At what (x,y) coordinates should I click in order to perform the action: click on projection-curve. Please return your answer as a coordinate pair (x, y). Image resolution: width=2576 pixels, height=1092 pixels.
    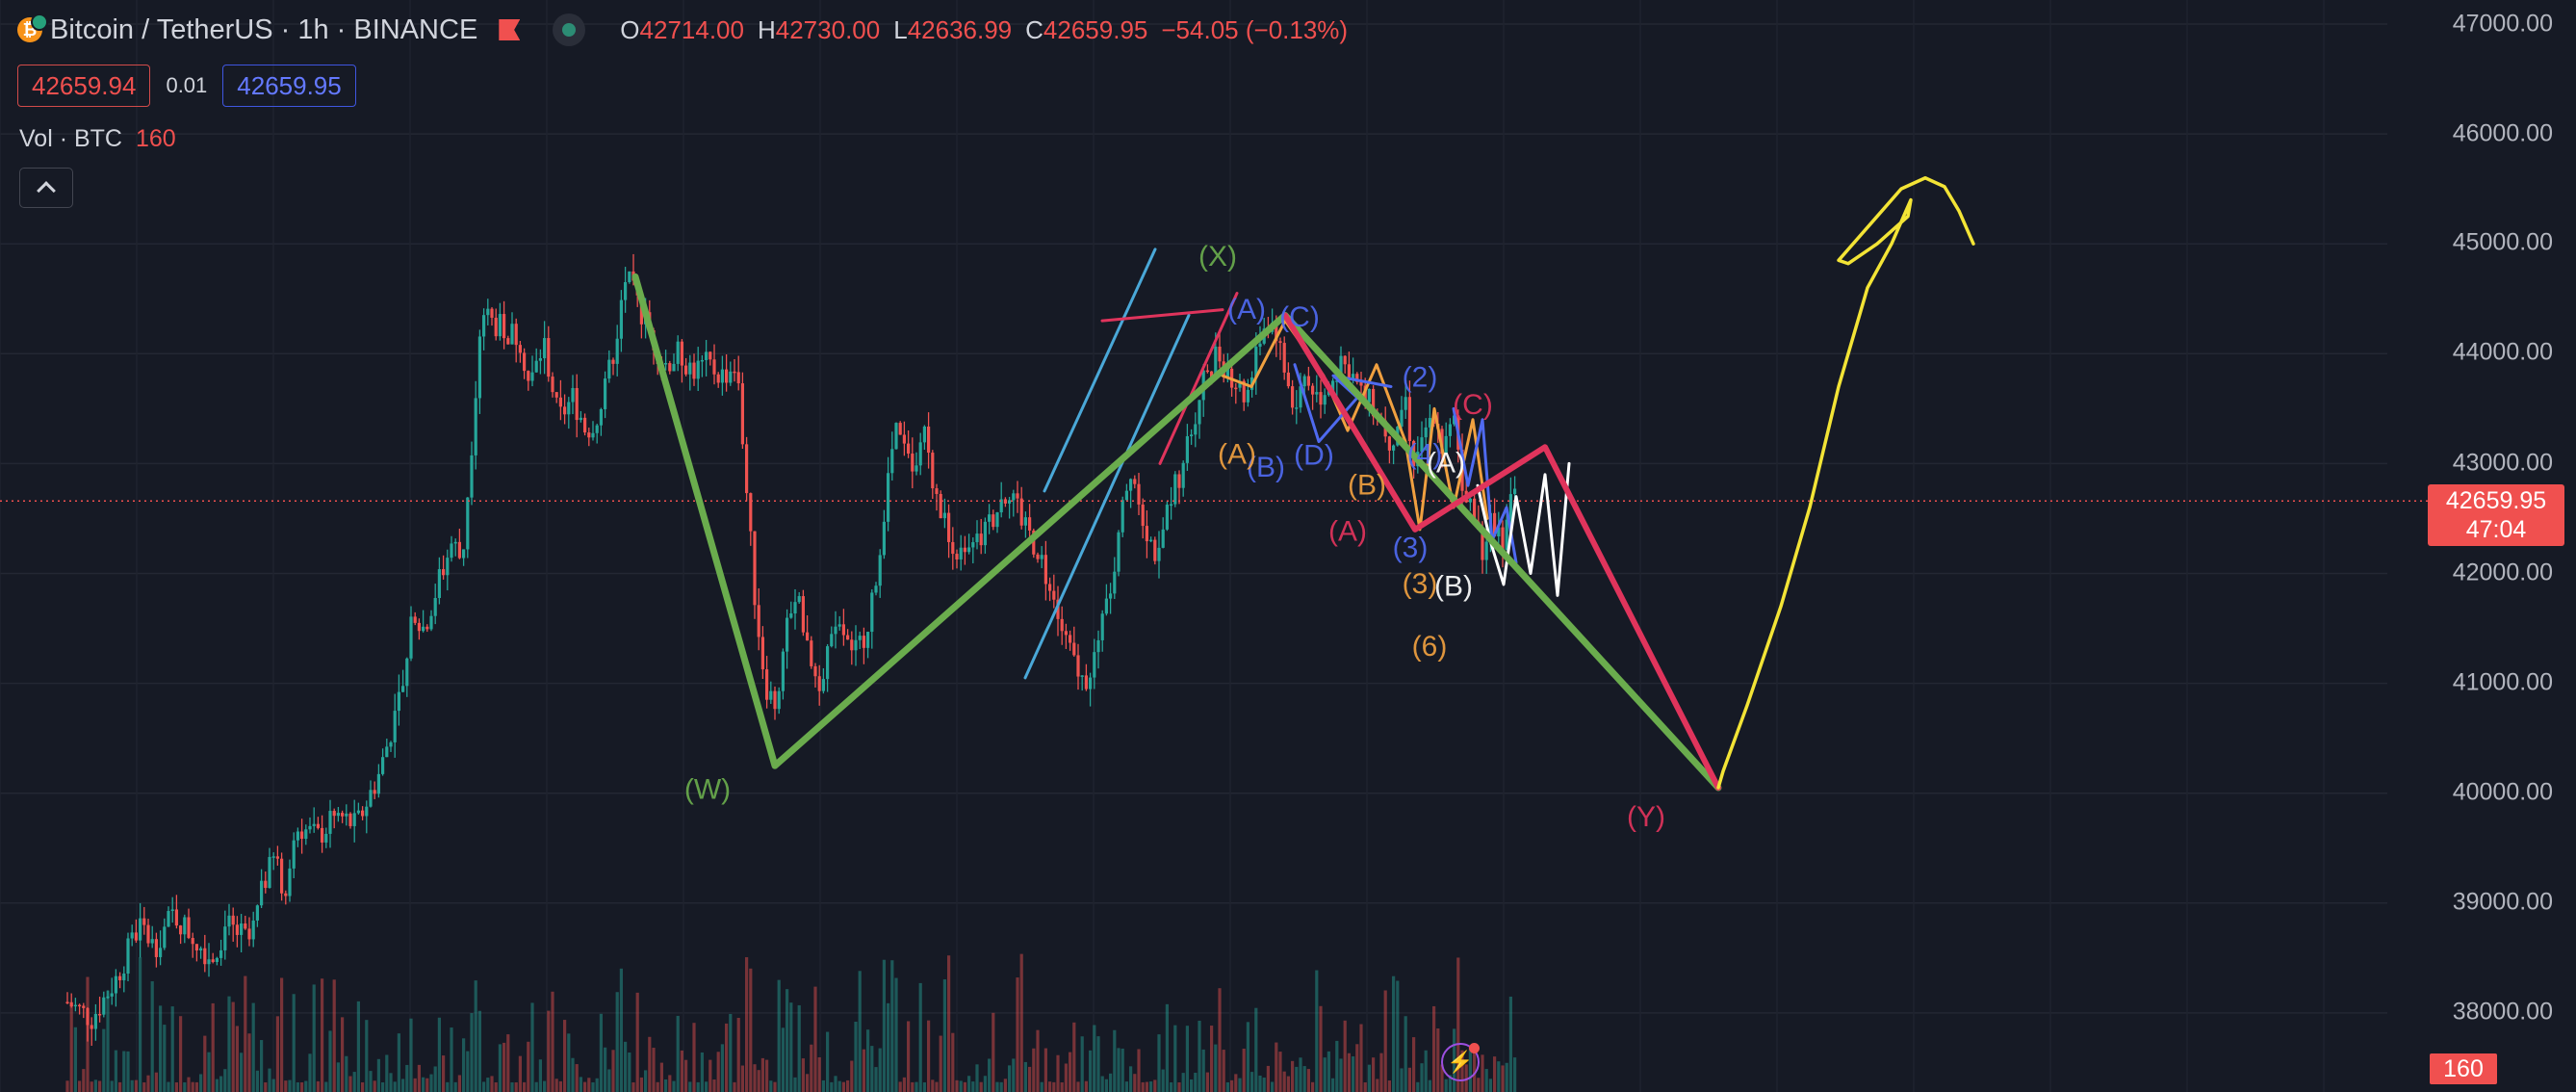
    Looking at the image, I should click on (1846, 482).